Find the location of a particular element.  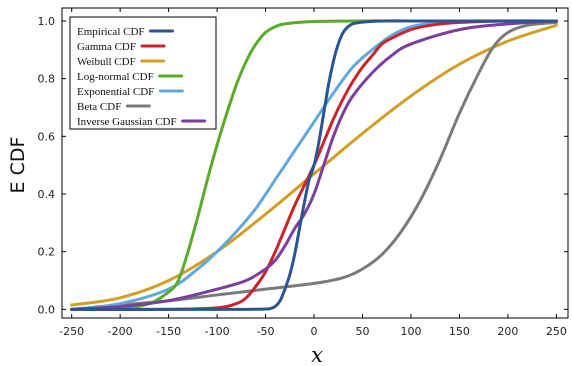

y-tick-label: 1.0 is located at coordinates (47, 21).